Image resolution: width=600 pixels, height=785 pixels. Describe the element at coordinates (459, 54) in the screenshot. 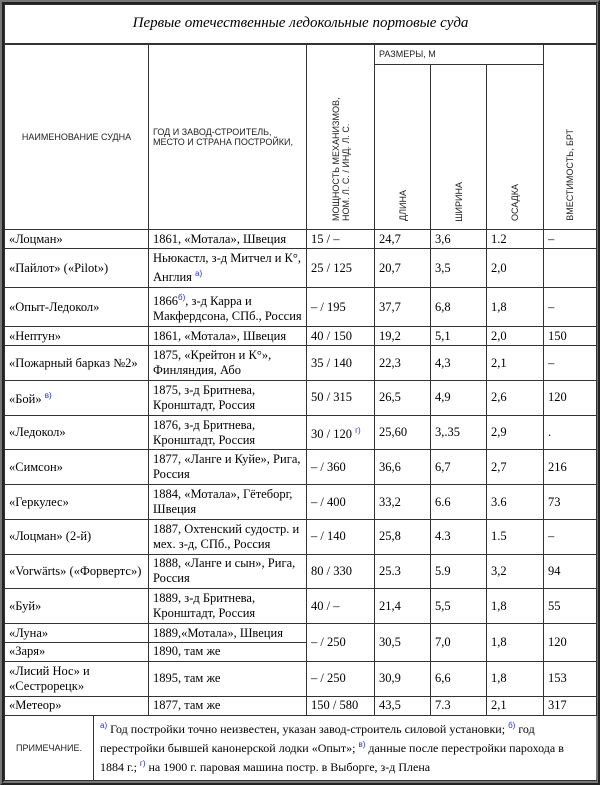

I see `header-dims: РАЗМЕРЫ, М` at that location.